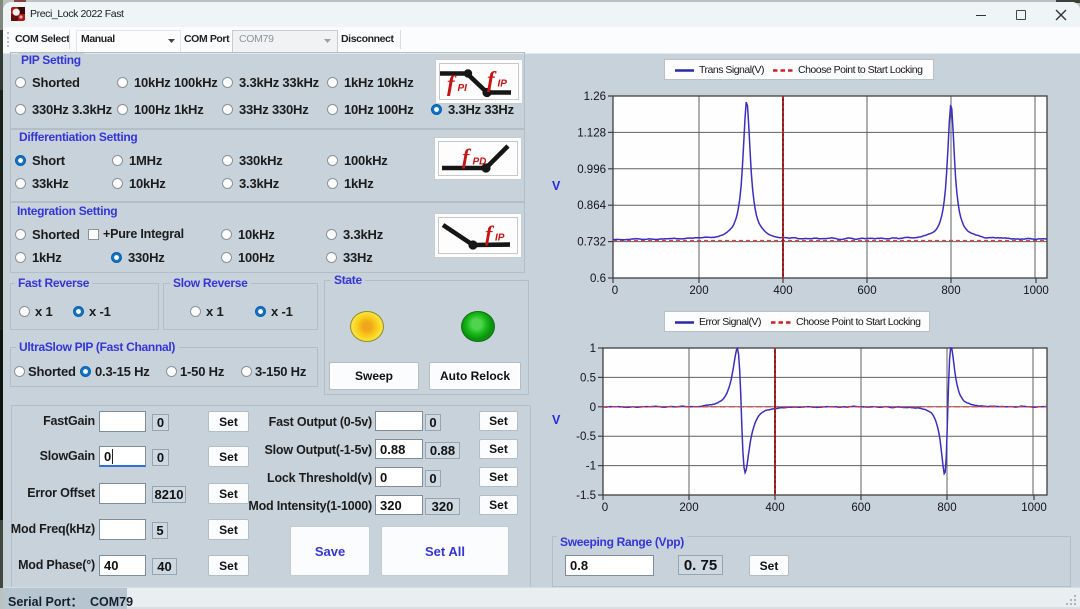 This screenshot has width=1080, height=609. Describe the element at coordinates (463, 88) in the screenshot. I see `svg-text: PI` at that location.